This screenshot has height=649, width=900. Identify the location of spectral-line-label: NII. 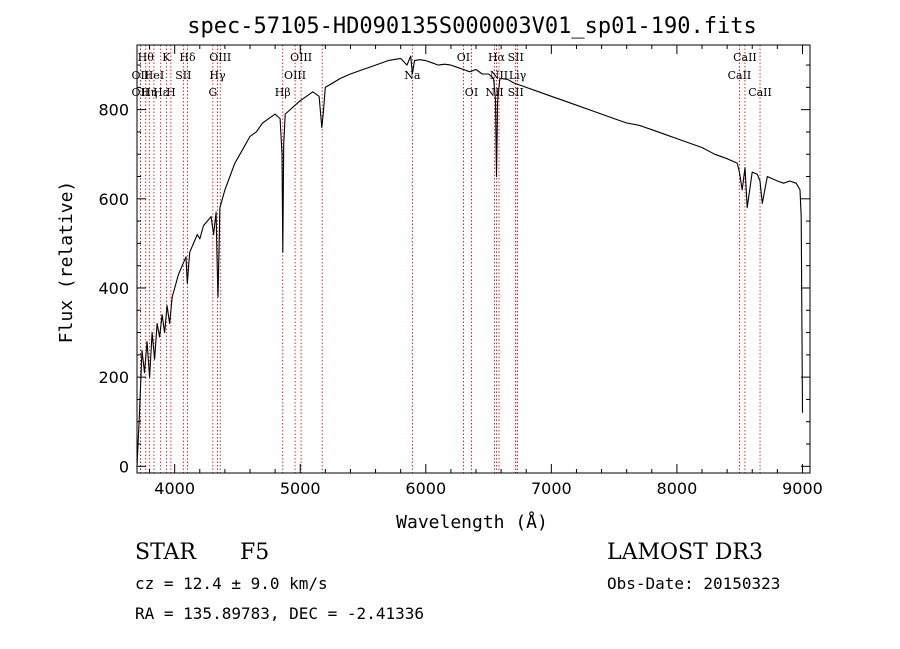
(499, 75).